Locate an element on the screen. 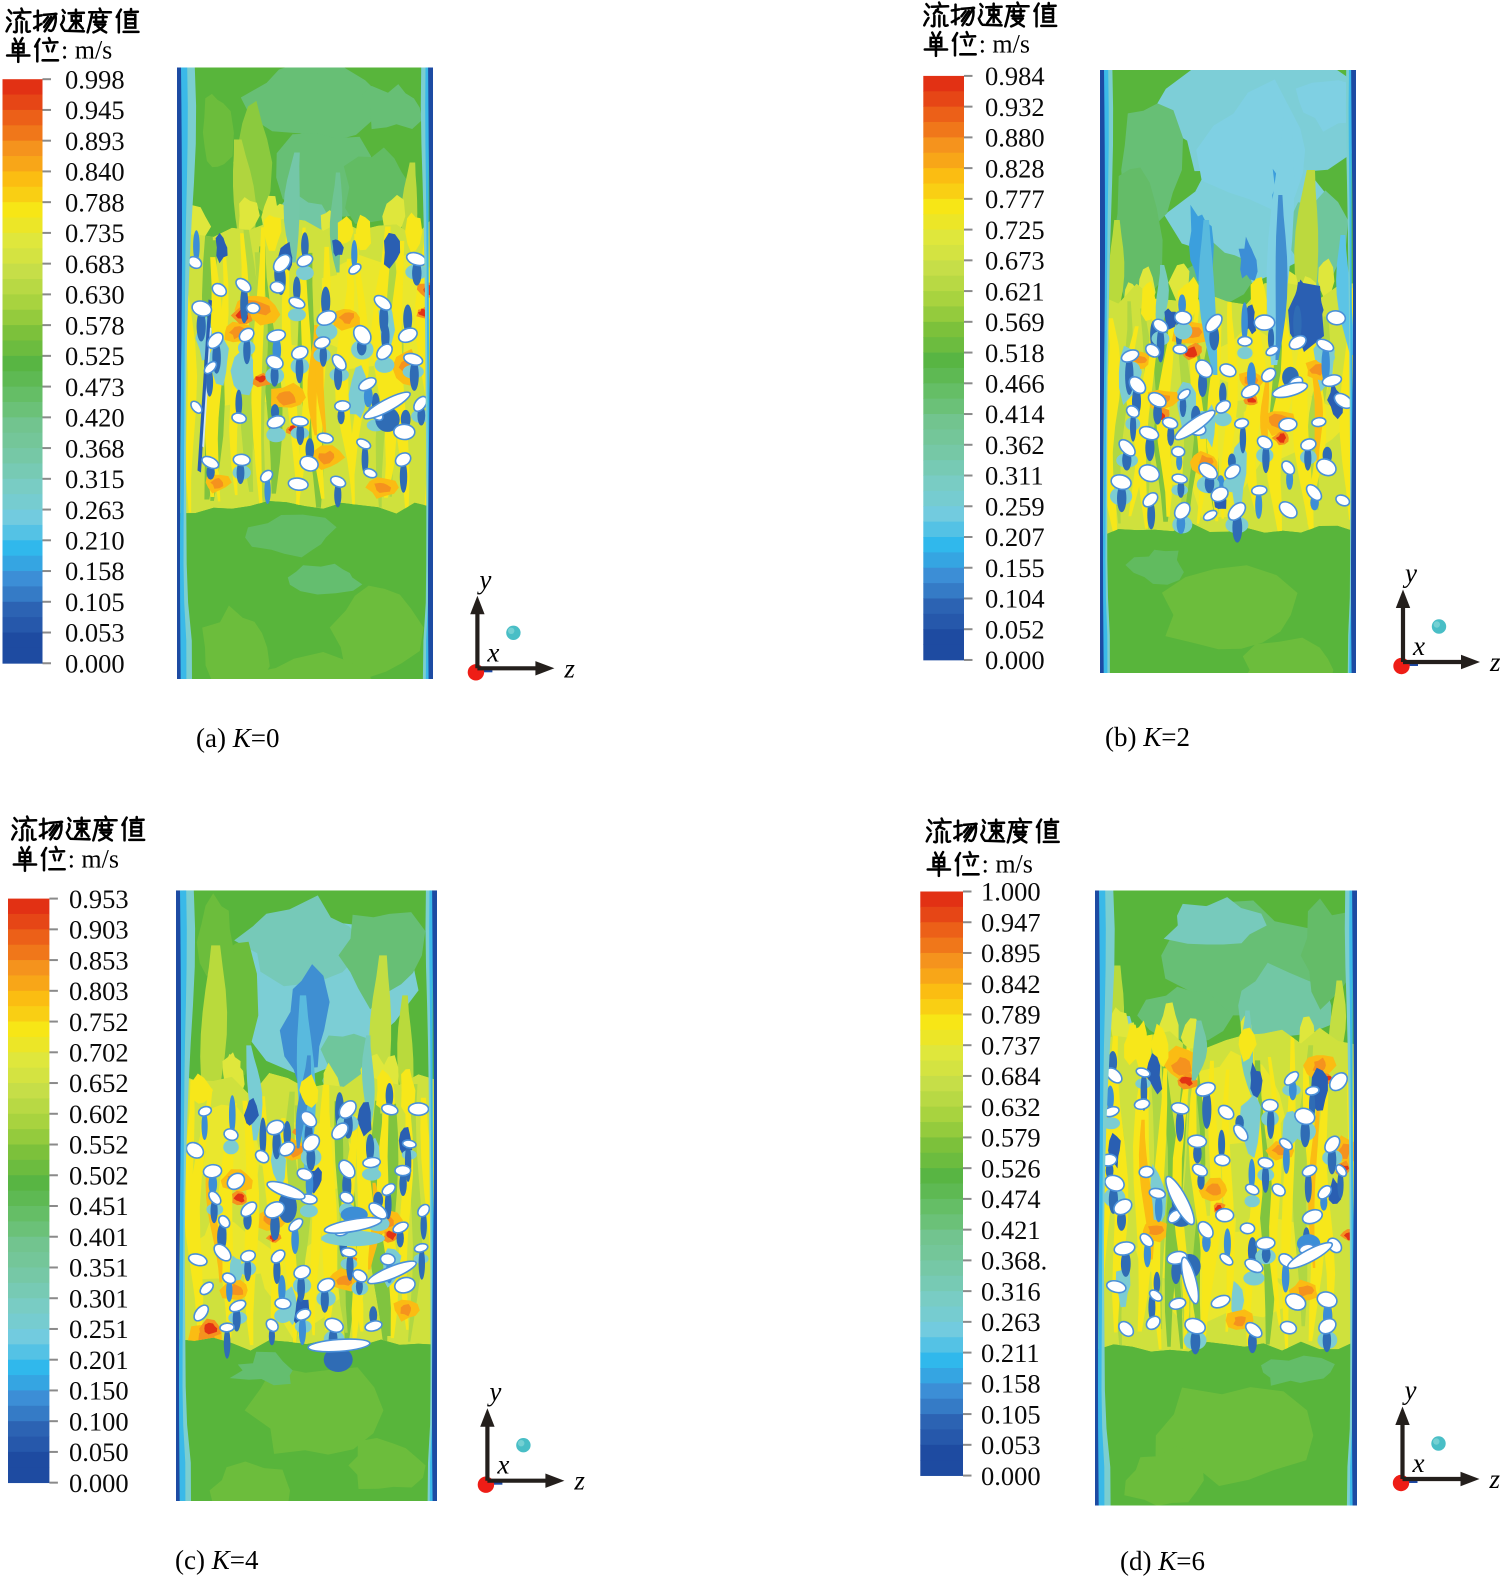 The image size is (1500, 1581). svg-text: 0.932 is located at coordinates (1015, 107).